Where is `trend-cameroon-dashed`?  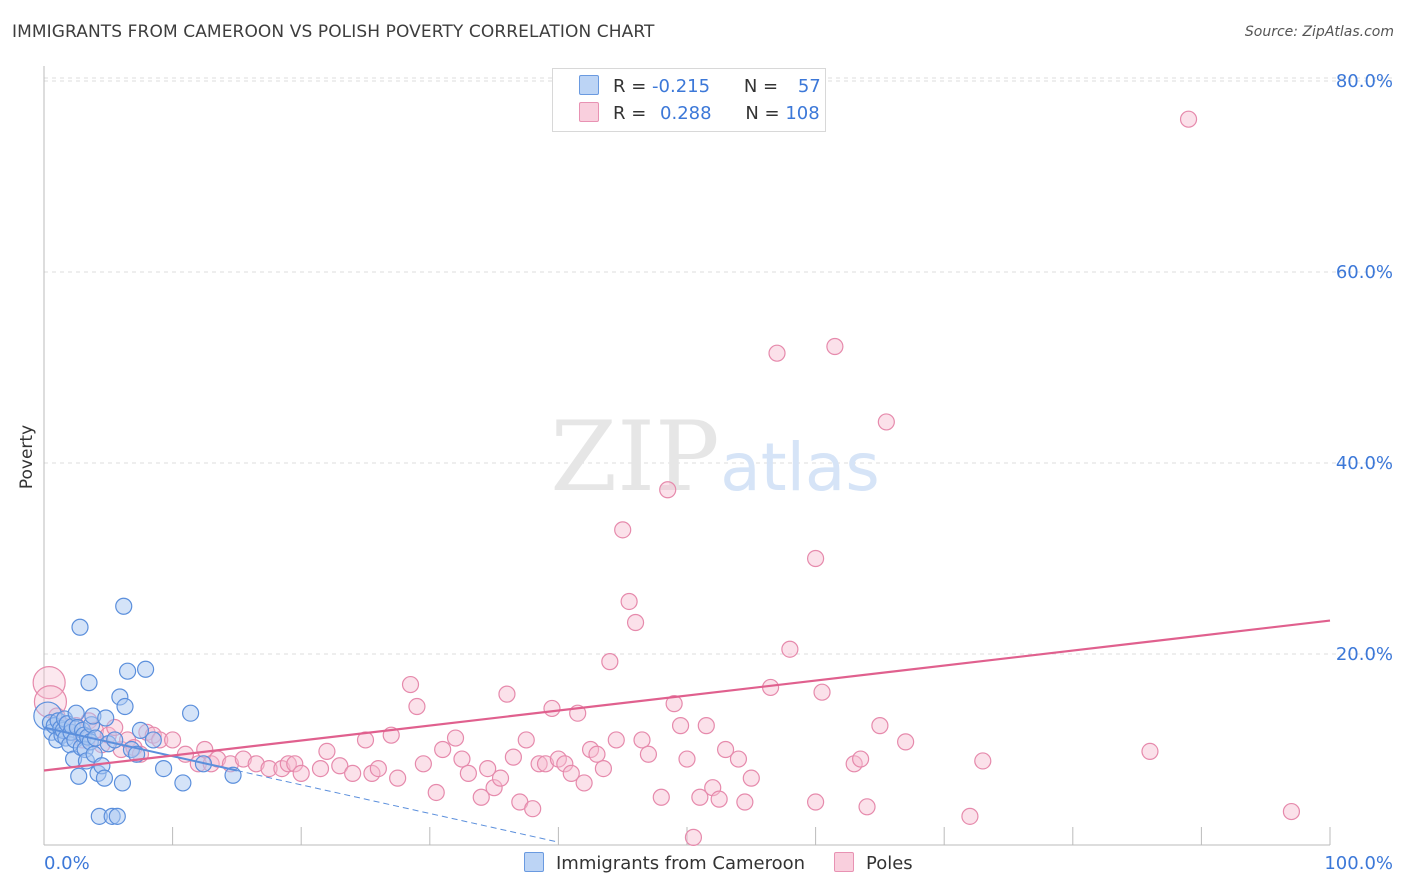 trend-cameroon-dashed is located at coordinates (397, 806).